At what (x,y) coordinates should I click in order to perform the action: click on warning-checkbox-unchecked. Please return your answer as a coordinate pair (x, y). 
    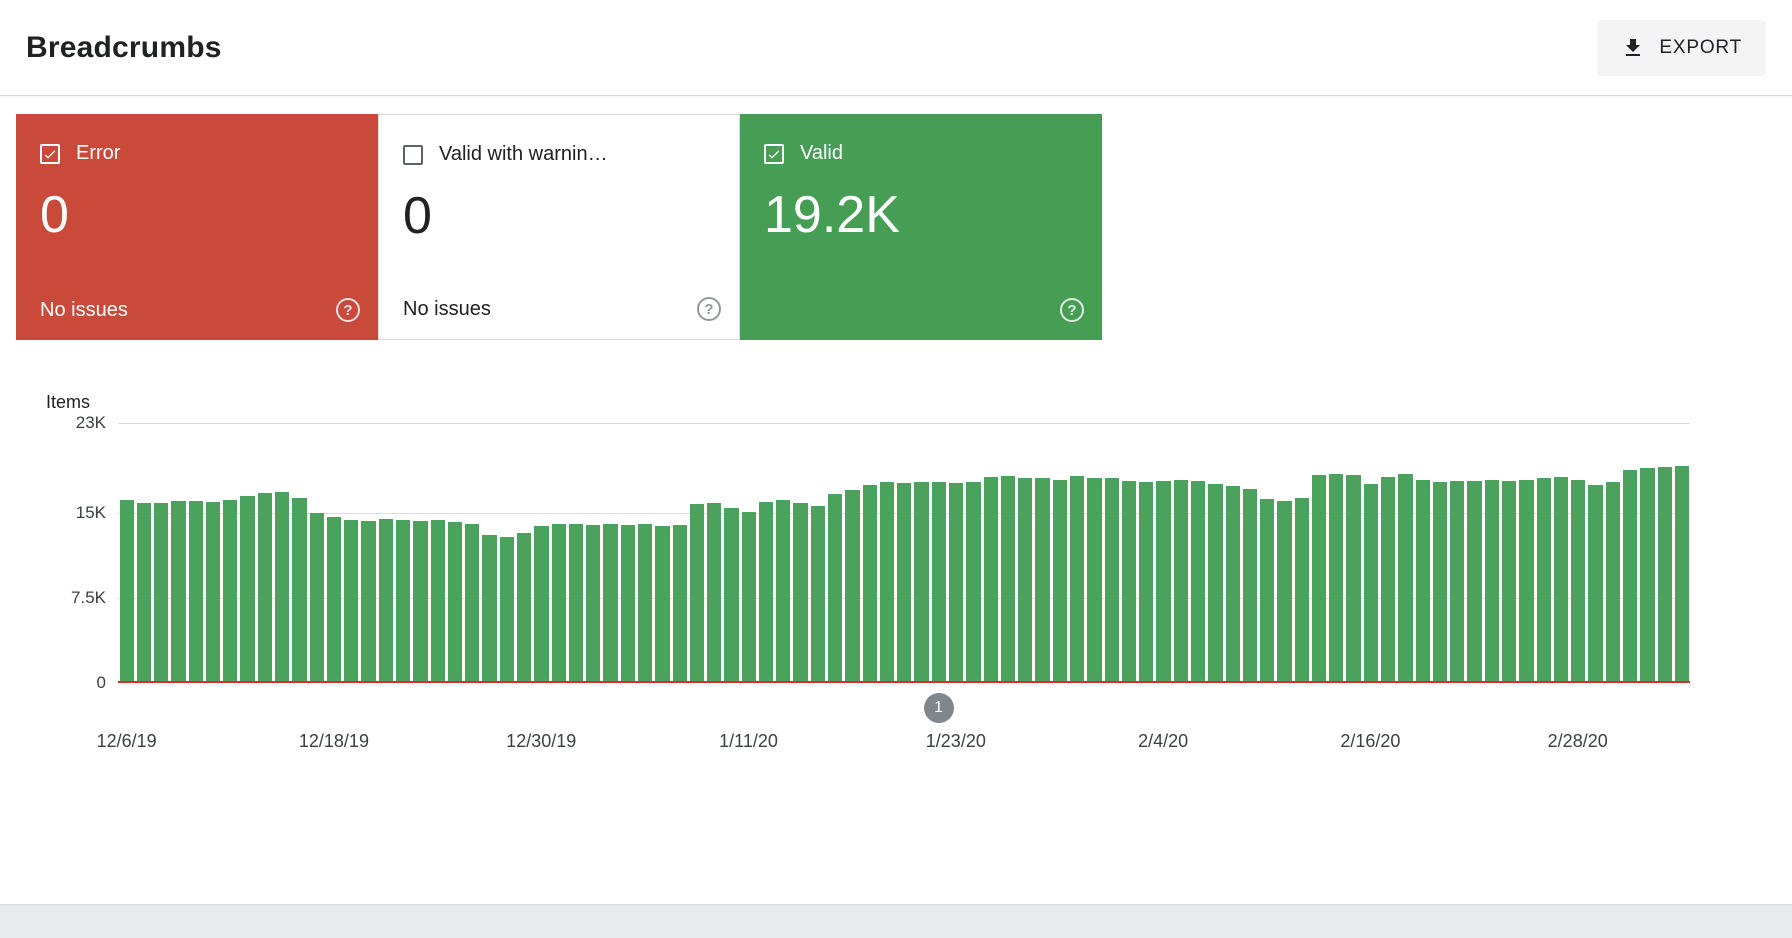
    Looking at the image, I should click on (413, 154).